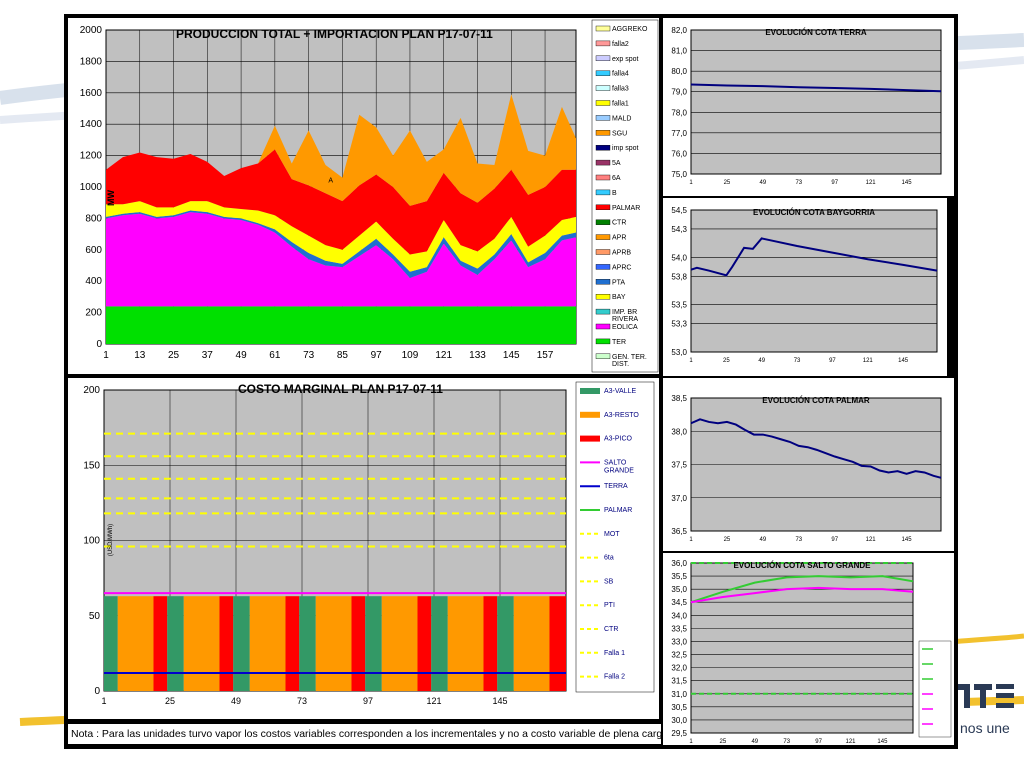 Image resolution: width=1024 pixels, height=768 pixels. I want to click on area-bay, so click(341, 236).